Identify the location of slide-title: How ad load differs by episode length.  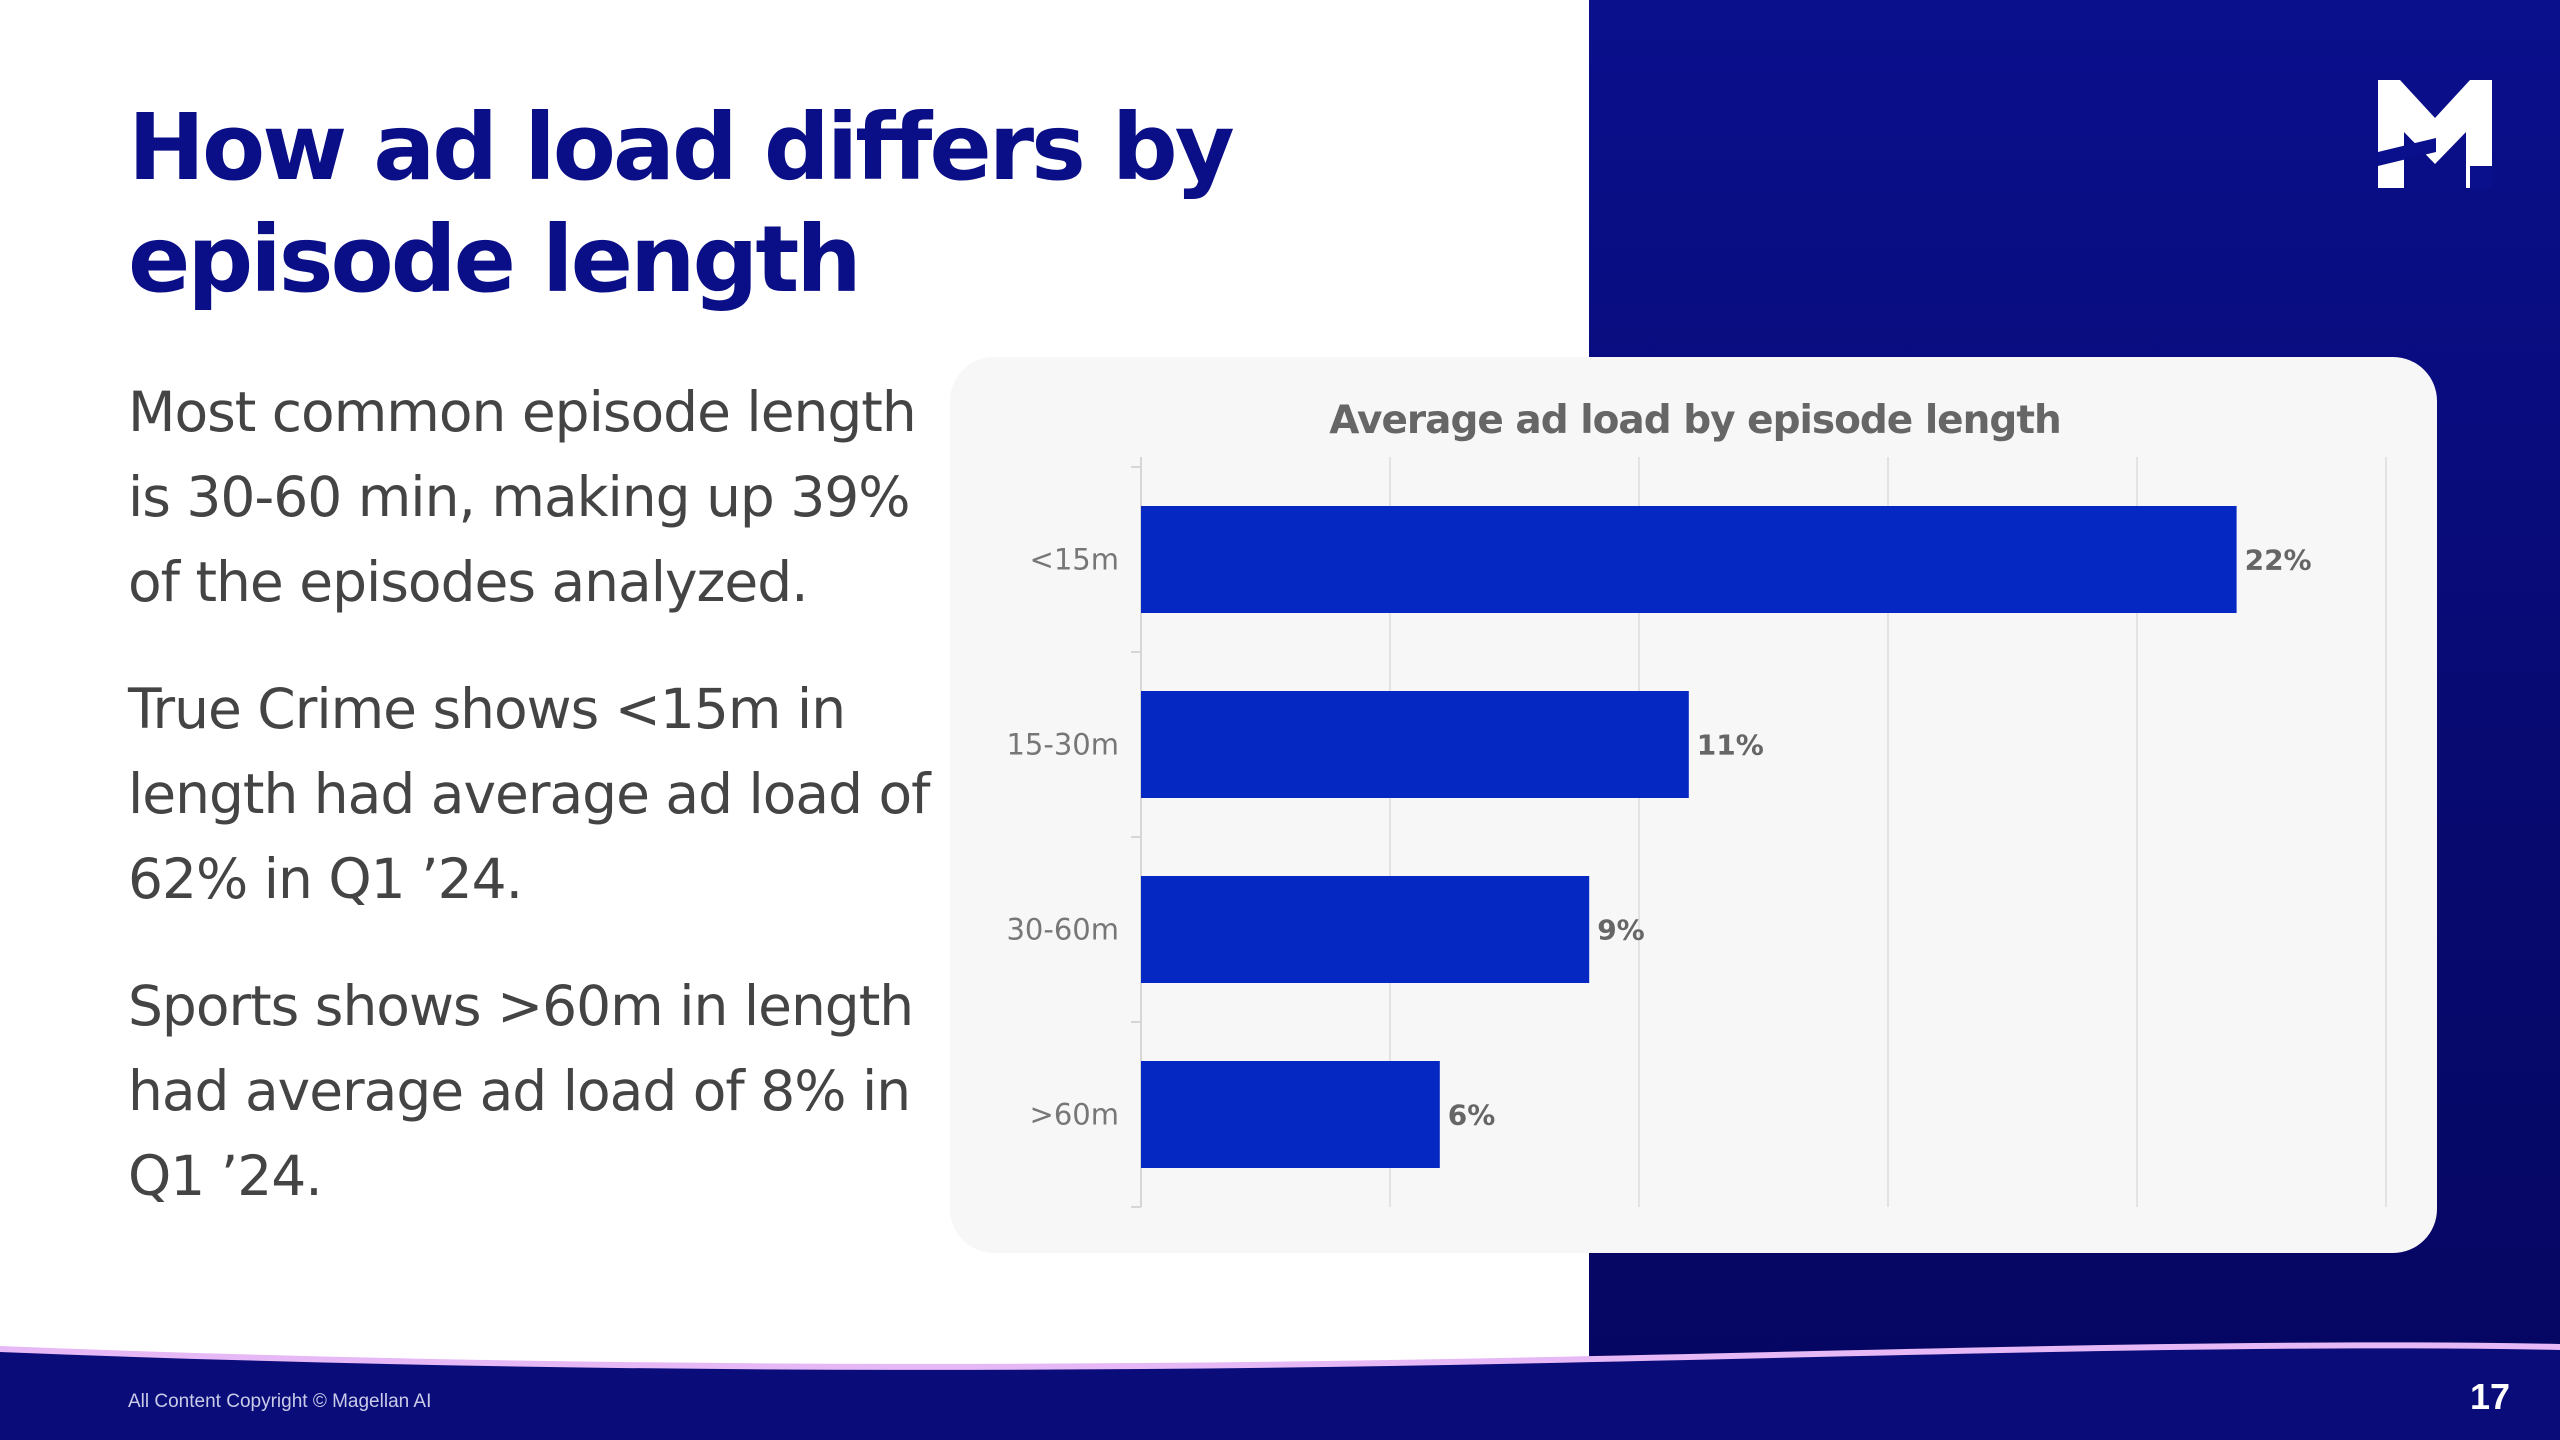
(681, 203).